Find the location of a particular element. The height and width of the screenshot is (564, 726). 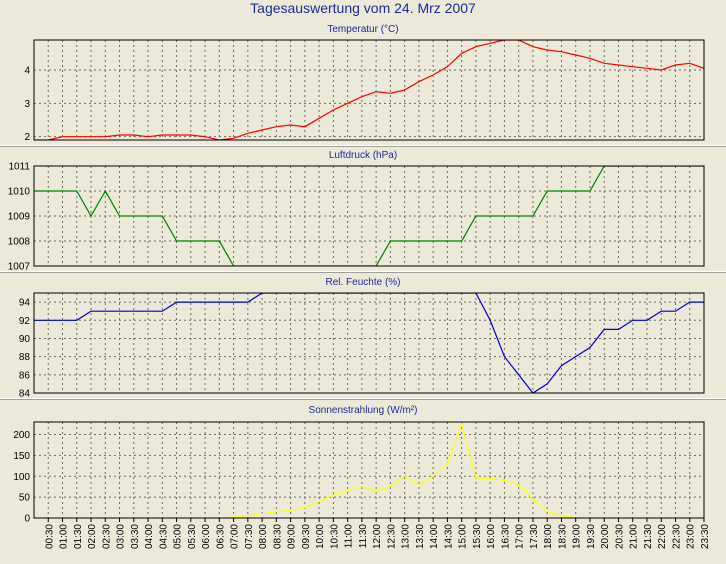

x-tick-label: 16:30 is located at coordinates (505, 536).